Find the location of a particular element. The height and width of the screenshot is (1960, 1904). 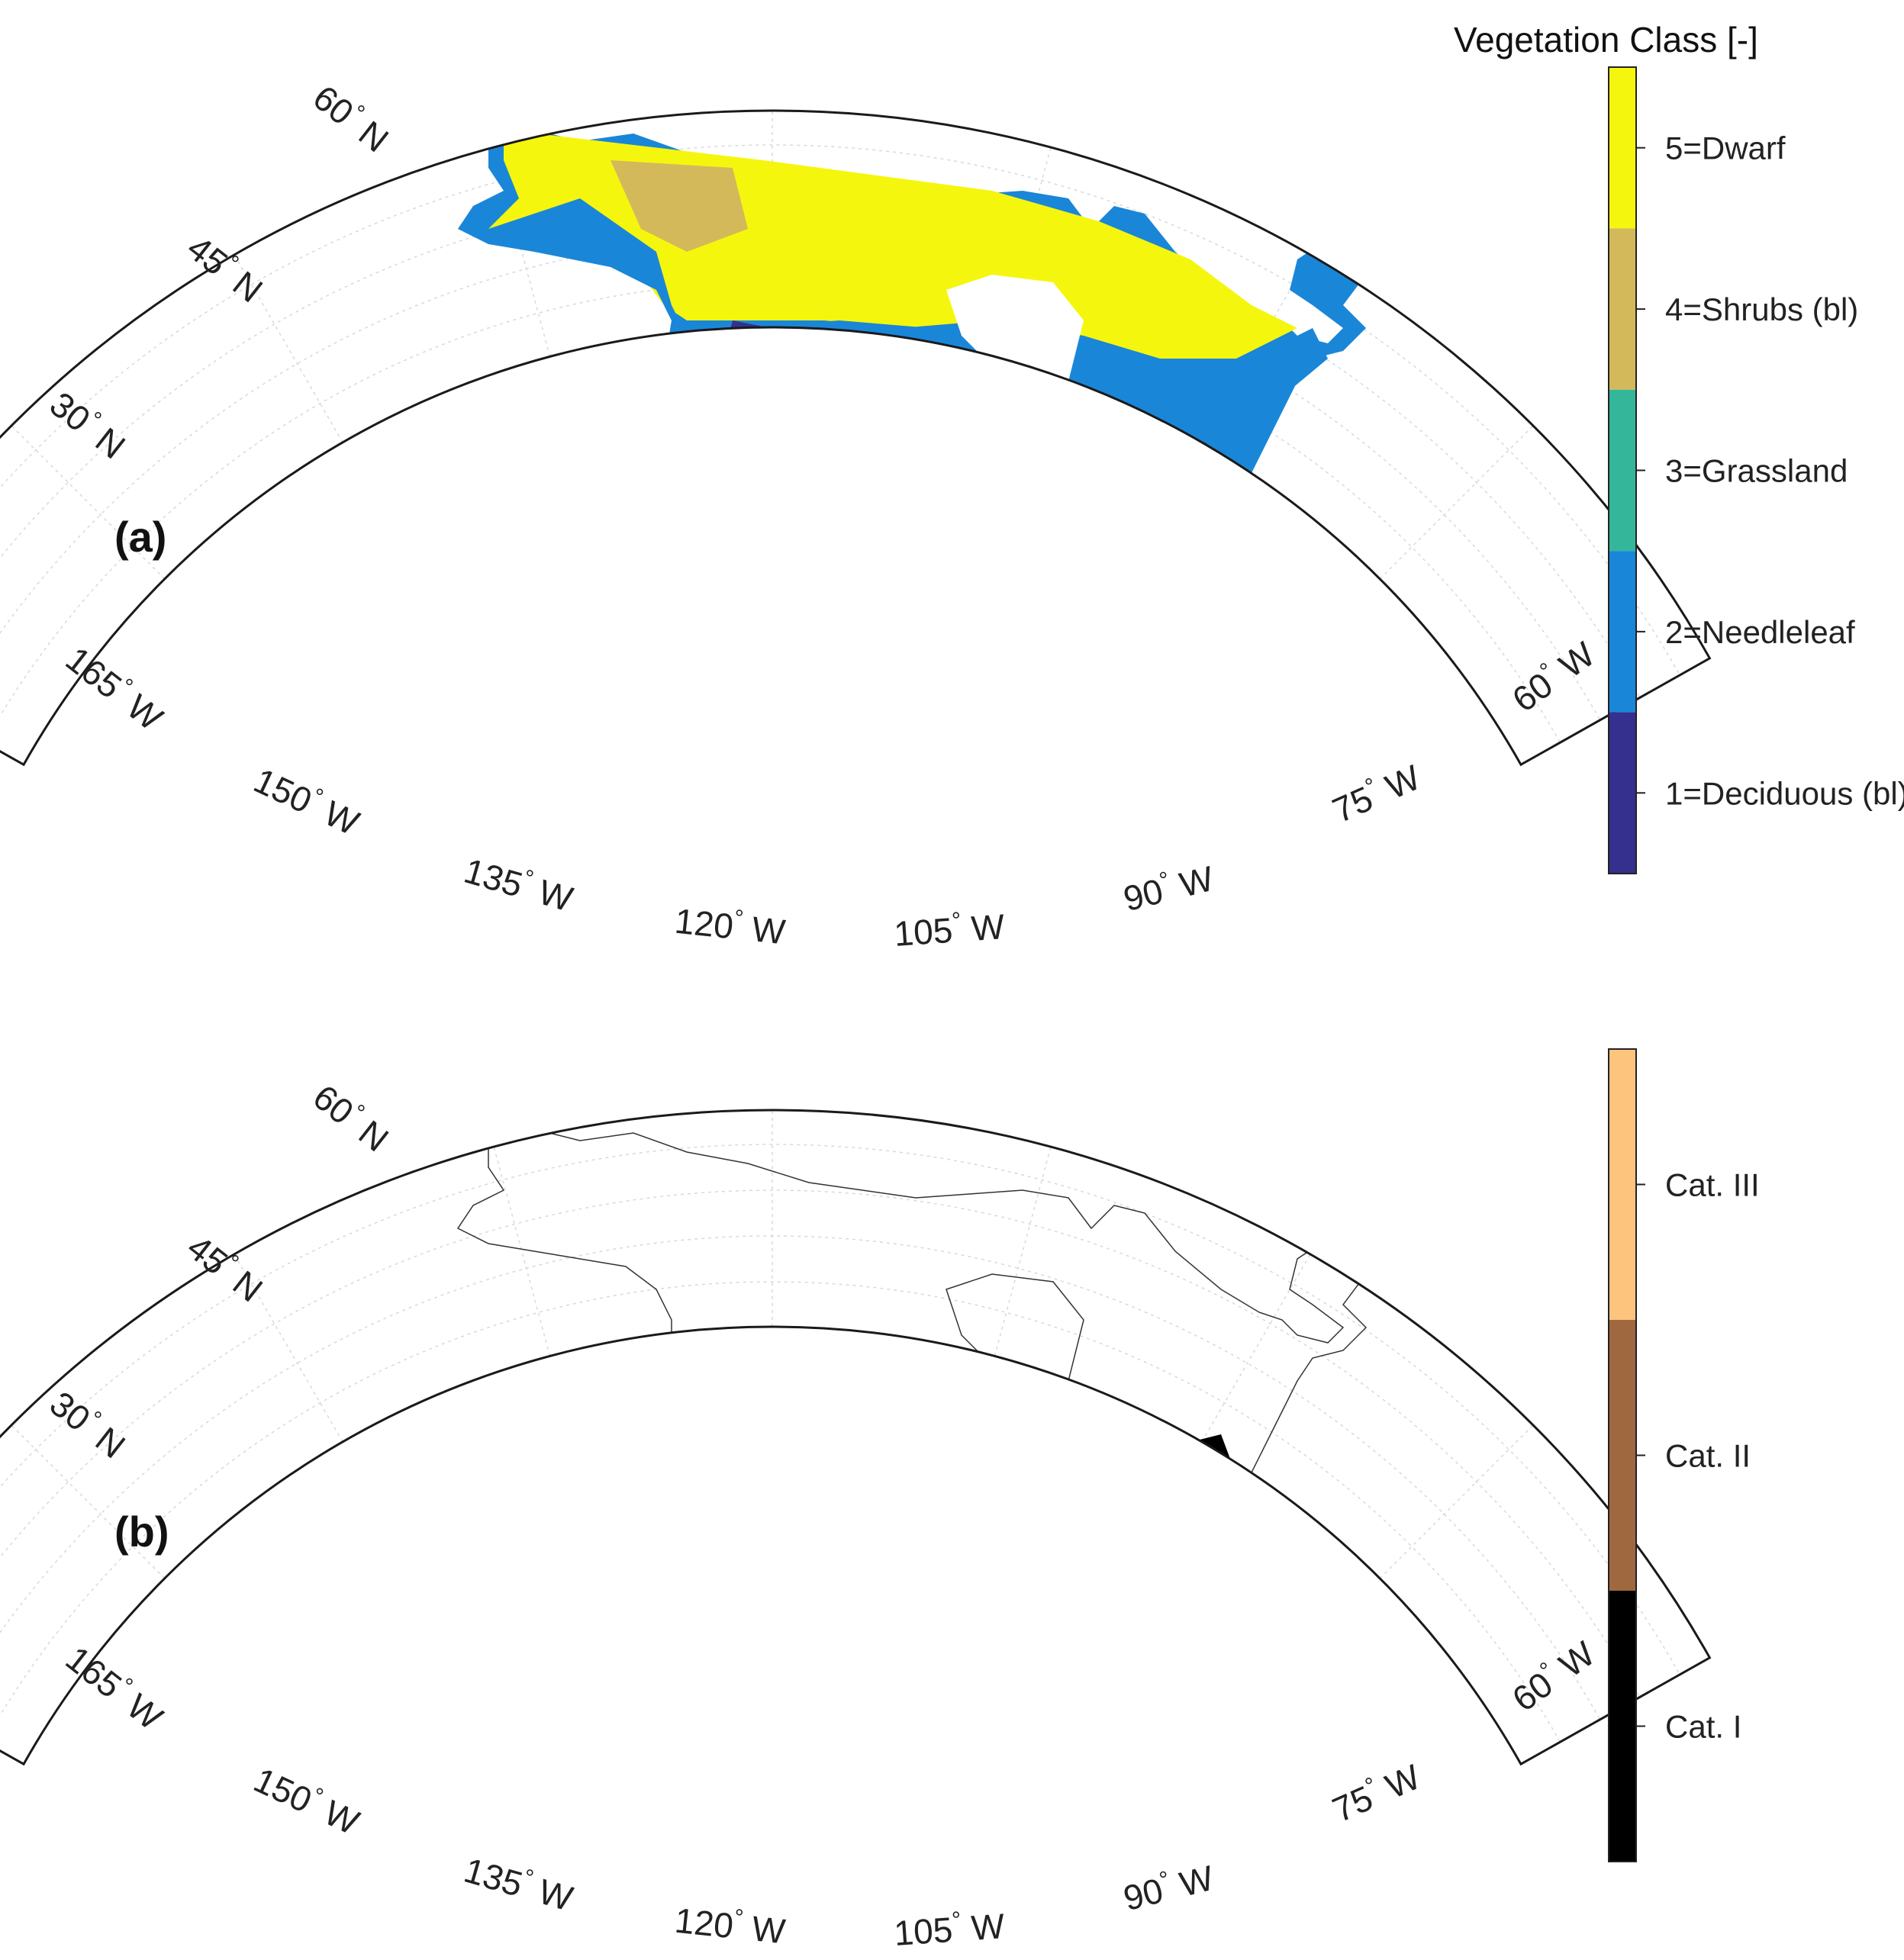

colorbar-class-label: Cat. II is located at coordinates (1708, 1456).